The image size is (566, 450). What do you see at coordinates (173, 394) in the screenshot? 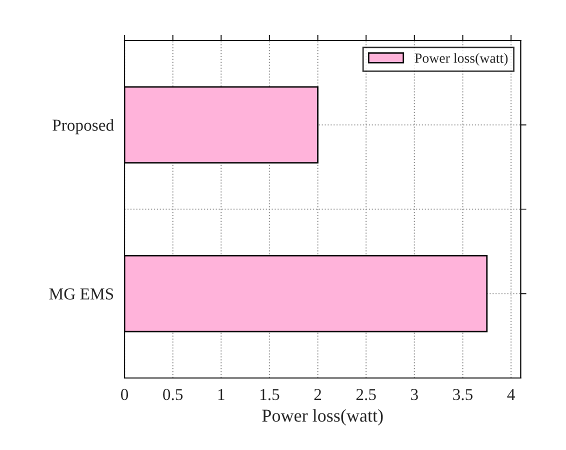
I see `x-tick-label: 0.5` at bounding box center [173, 394].